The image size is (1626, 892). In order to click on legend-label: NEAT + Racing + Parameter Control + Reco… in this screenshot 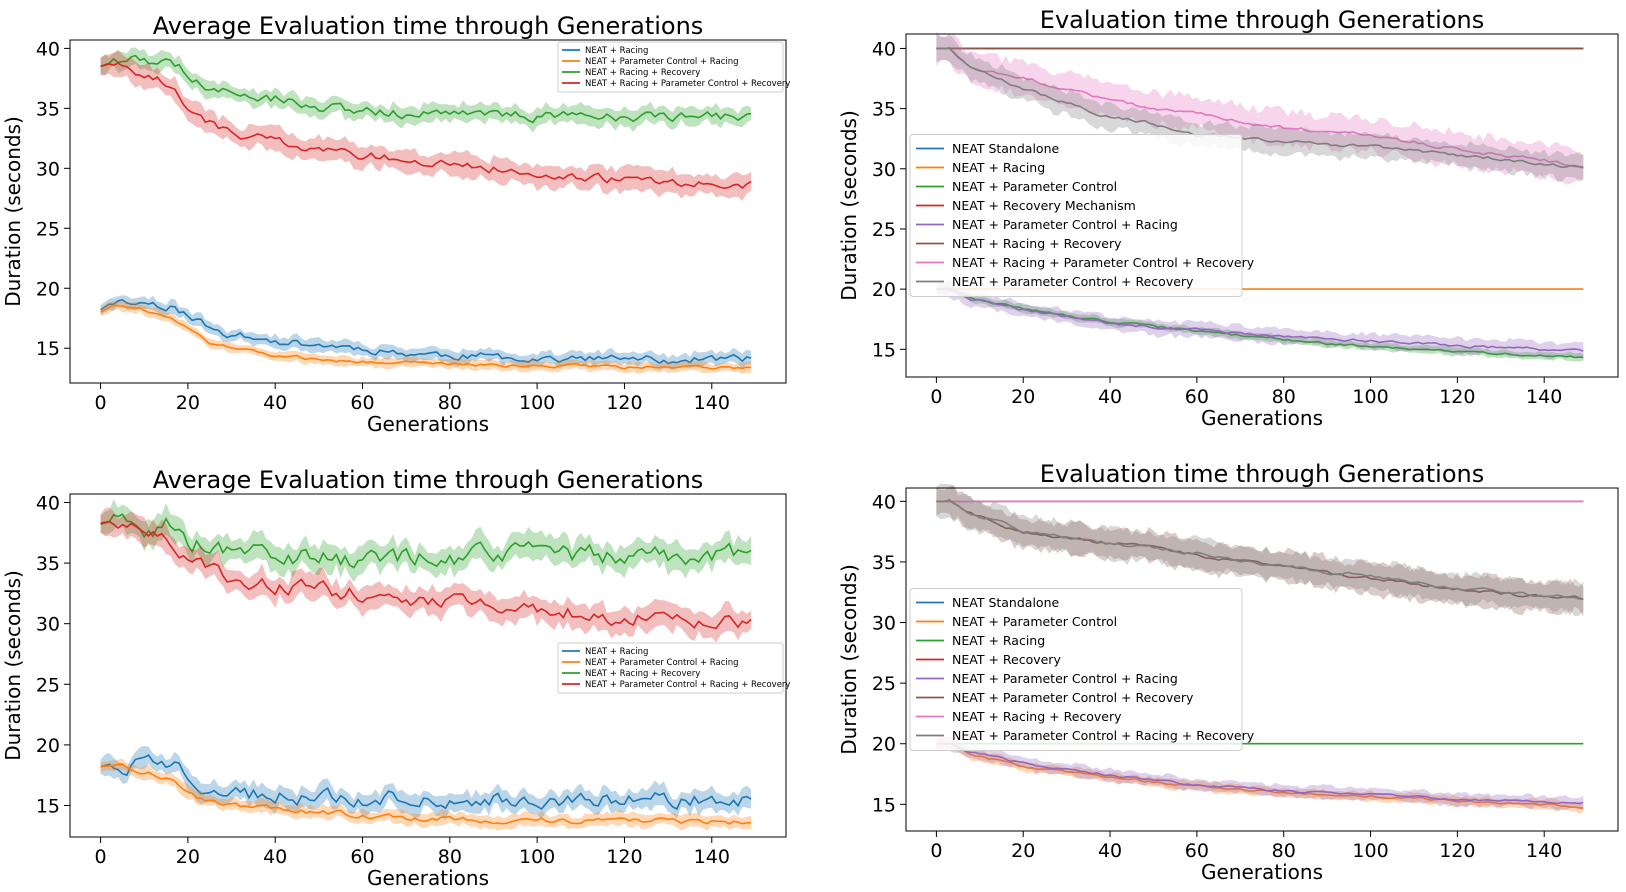, I will do `click(1103, 262)`.